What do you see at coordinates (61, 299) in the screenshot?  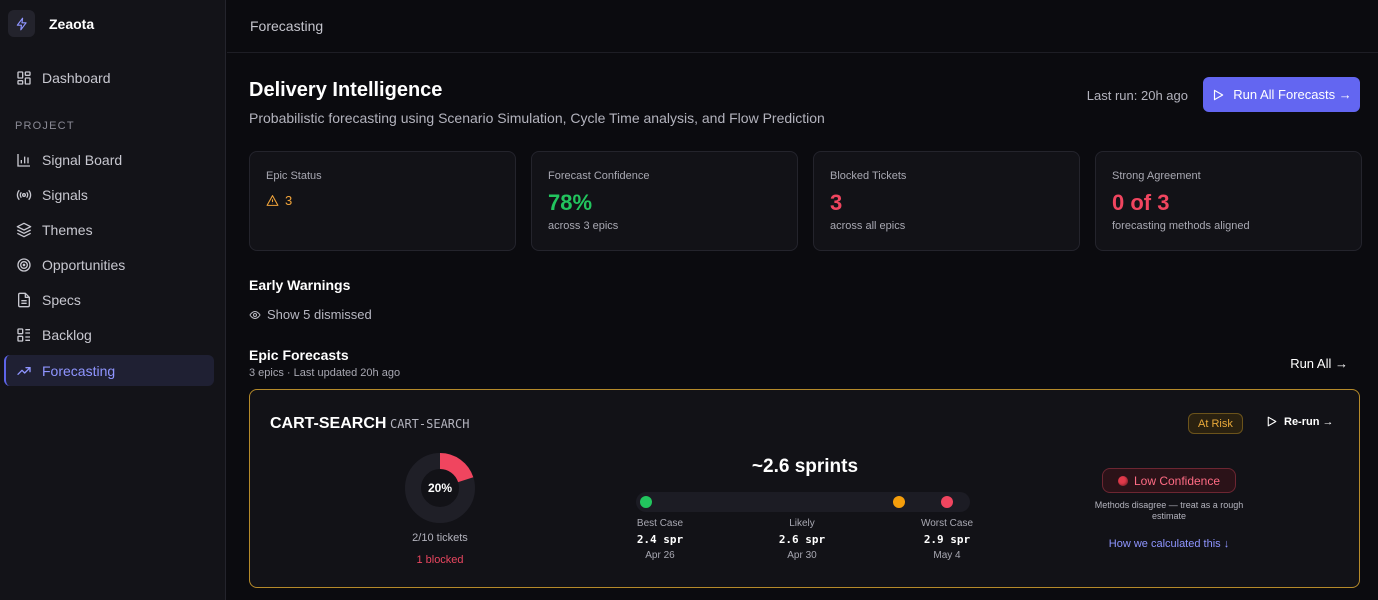 I see `sidebar-item-label: Specs` at bounding box center [61, 299].